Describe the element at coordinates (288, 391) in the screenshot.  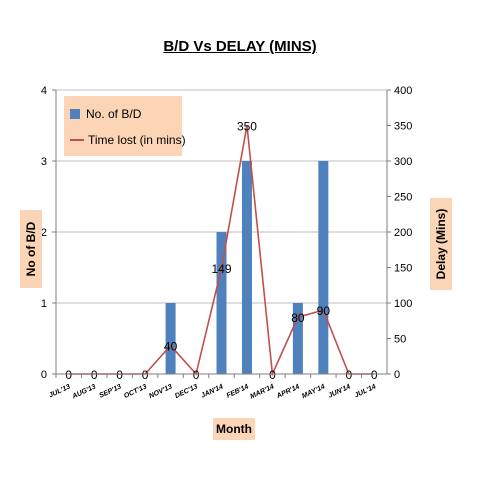
I see `x-tick-label: APR'14` at that location.